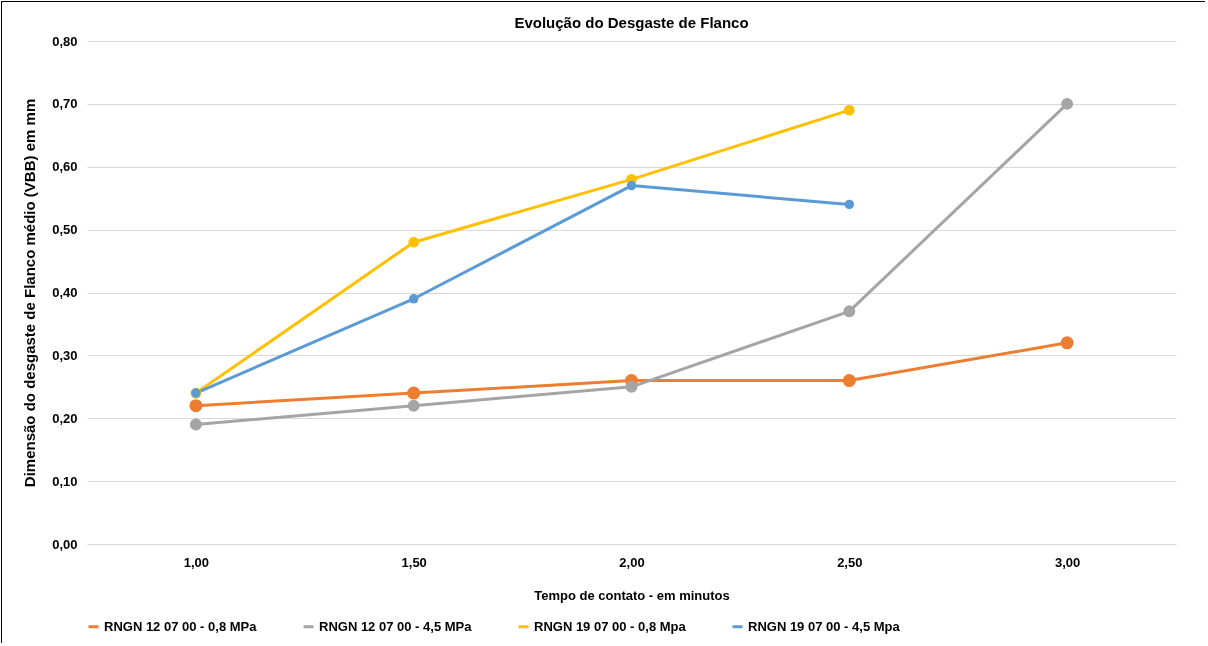 The width and height of the screenshot is (1208, 646). Describe the element at coordinates (632, 562) in the screenshot. I see `x-tick-label: 2,00` at that location.